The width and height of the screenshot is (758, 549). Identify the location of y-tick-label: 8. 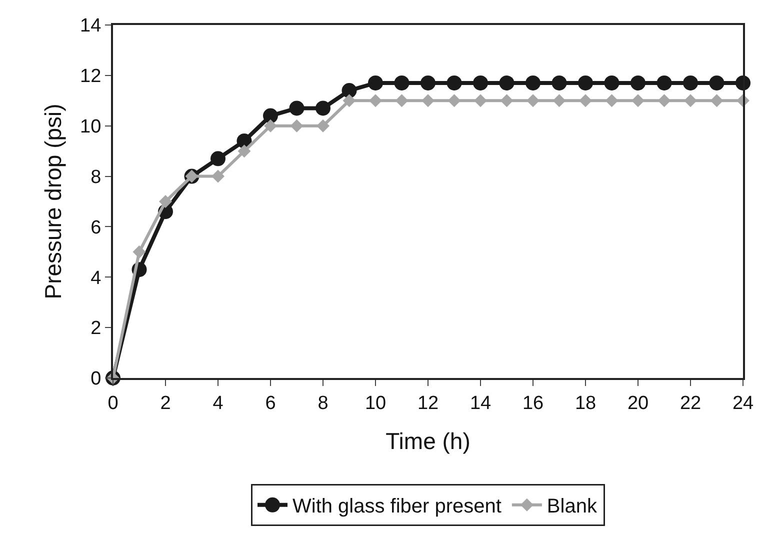
(96, 177).